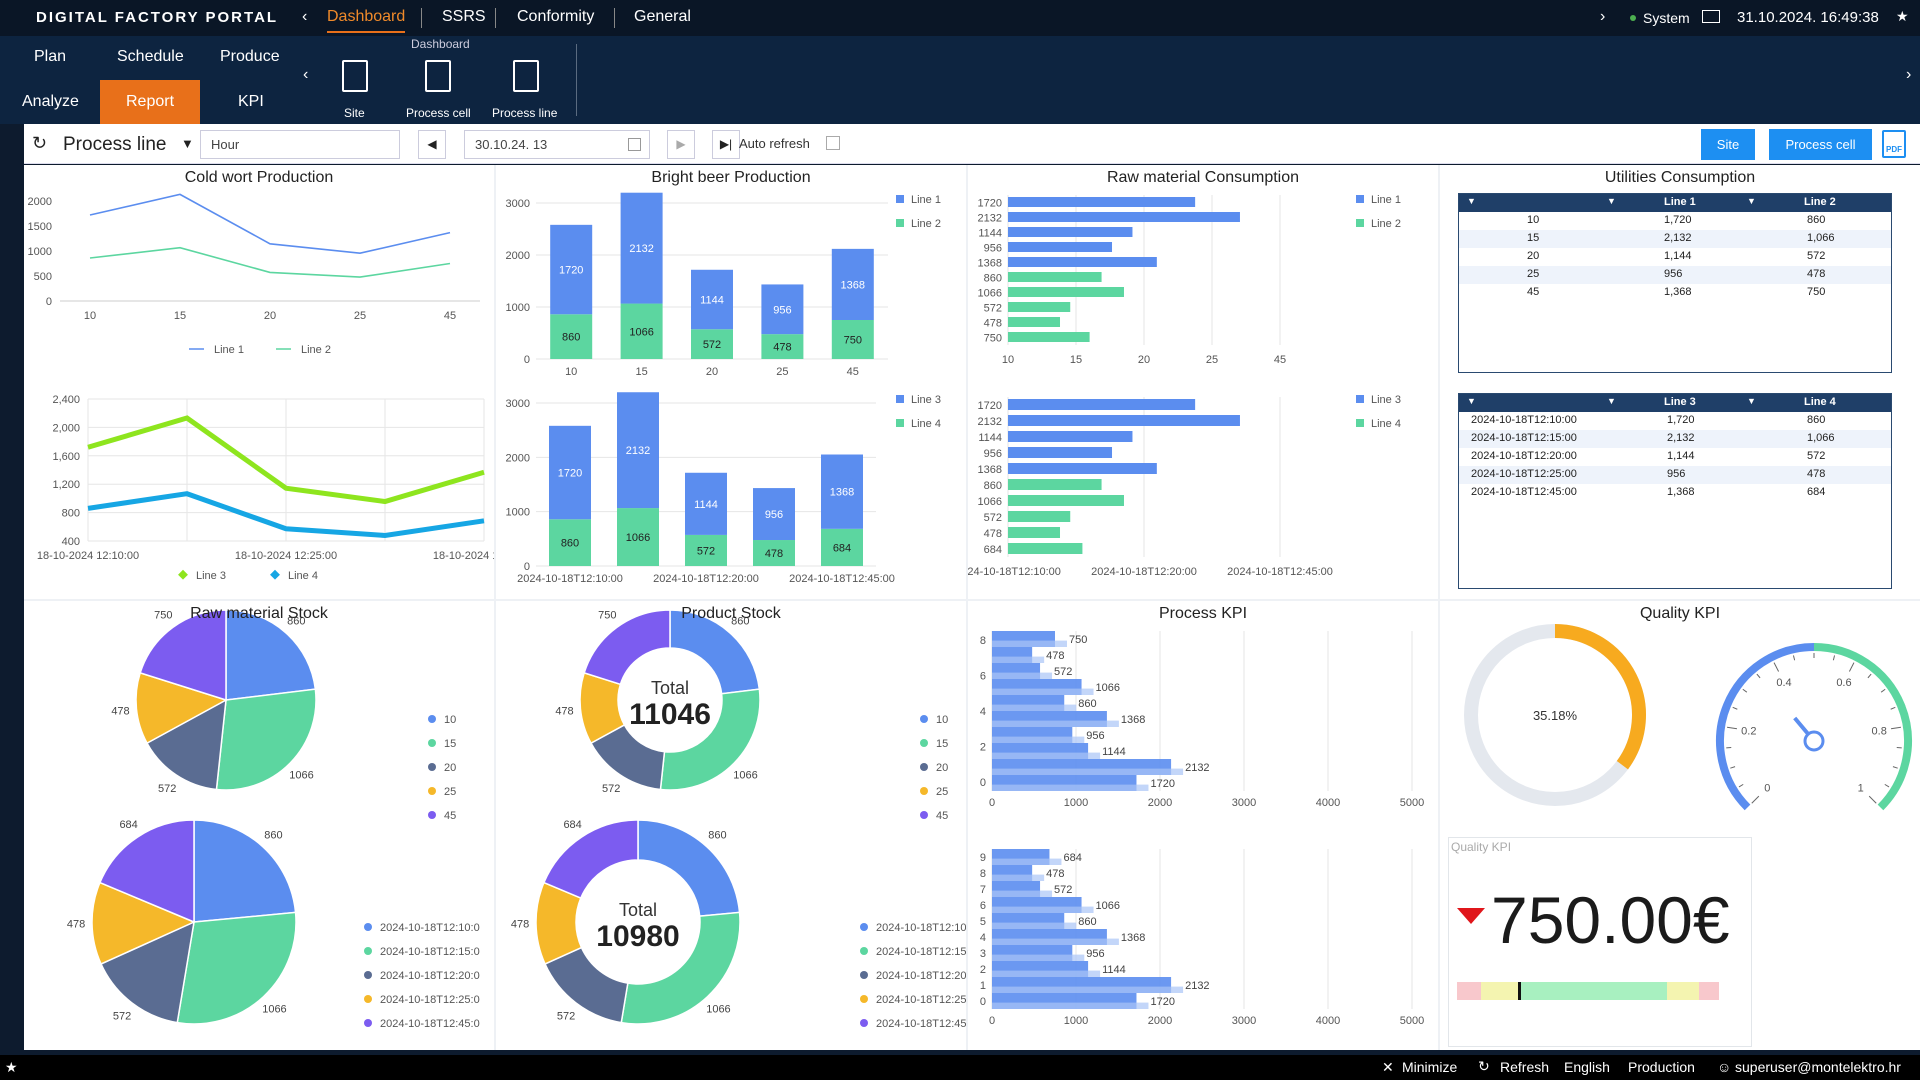  What do you see at coordinates (1816, 256) in the screenshot?
I see `table-cell: 572` at bounding box center [1816, 256].